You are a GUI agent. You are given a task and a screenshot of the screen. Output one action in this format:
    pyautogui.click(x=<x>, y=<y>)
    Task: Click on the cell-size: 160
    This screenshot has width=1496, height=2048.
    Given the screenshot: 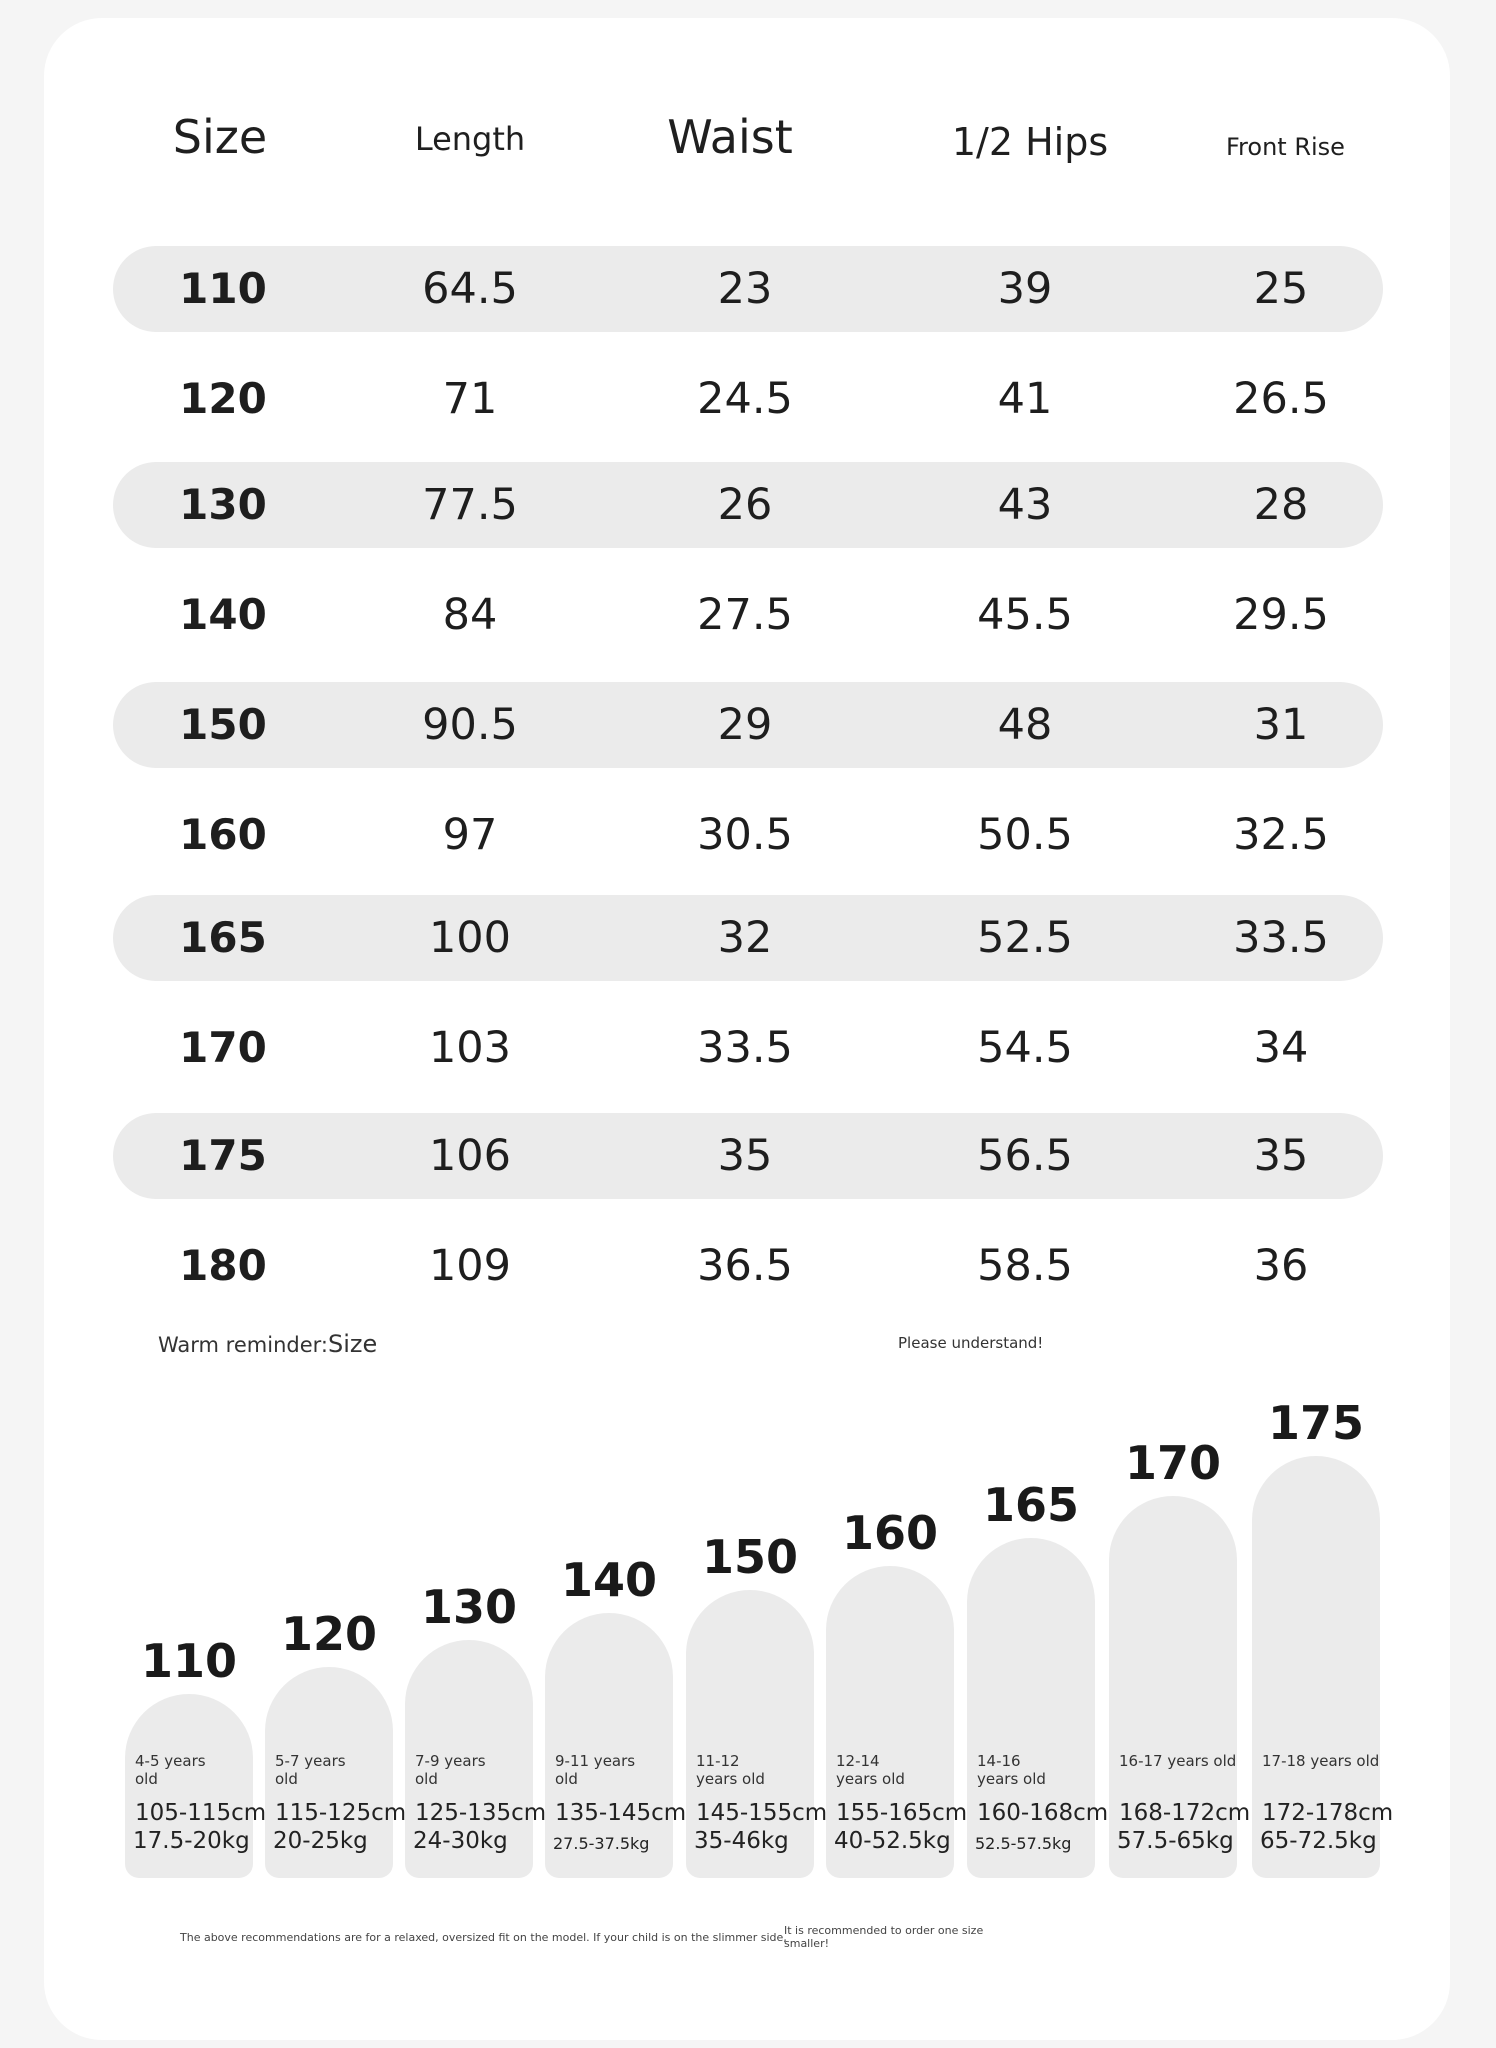 What is the action you would take?
    pyautogui.click(x=223, y=834)
    